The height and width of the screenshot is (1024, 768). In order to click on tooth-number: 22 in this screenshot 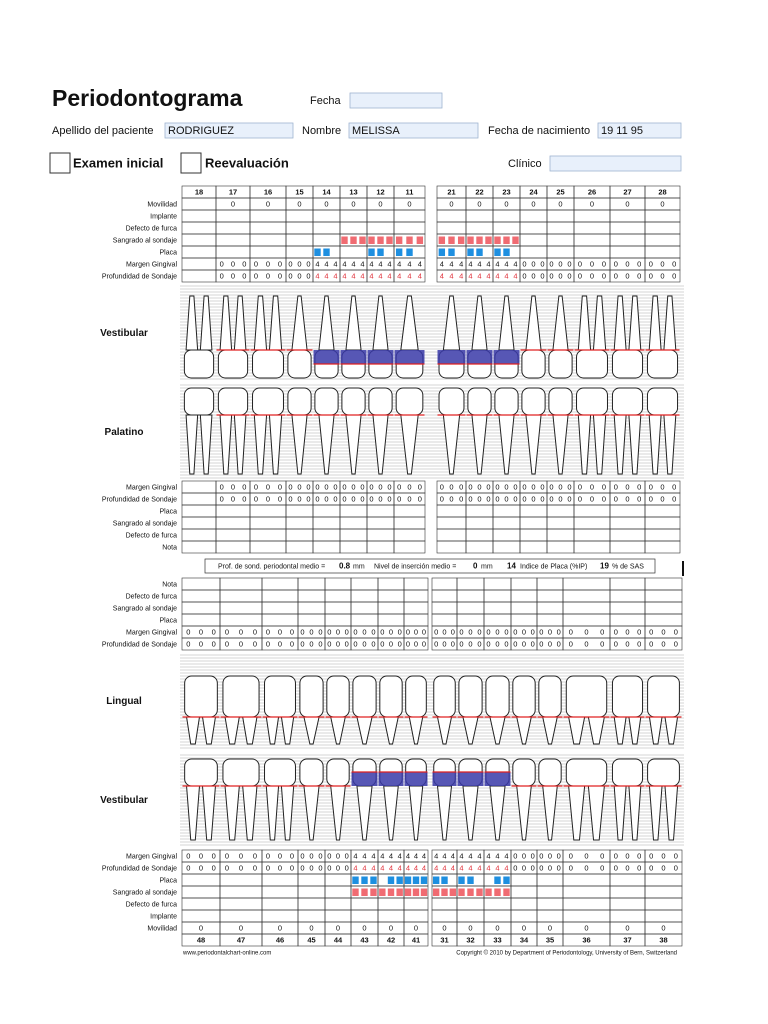, I will do `click(479, 191)`.